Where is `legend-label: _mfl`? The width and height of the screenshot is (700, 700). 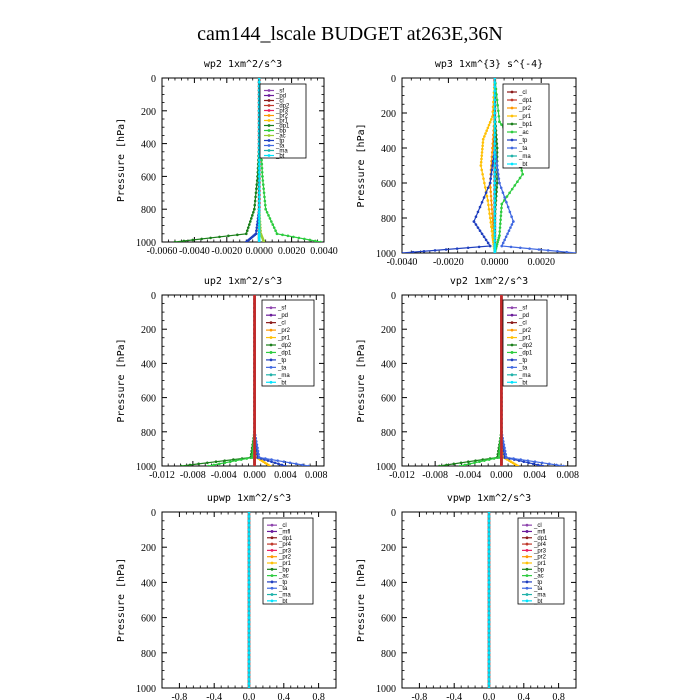 legend-label: _mfl is located at coordinates (539, 532).